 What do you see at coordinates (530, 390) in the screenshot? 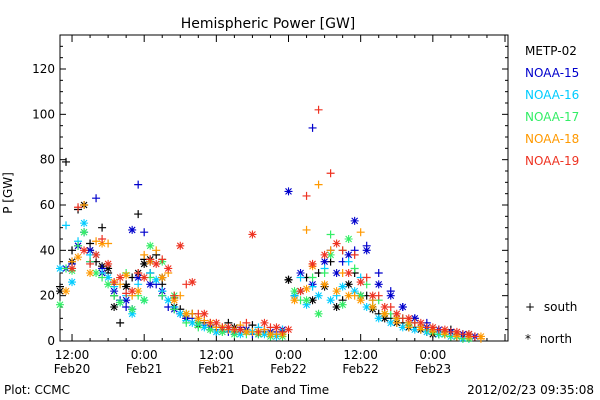
I see `footer-timestamp: 2012/02/23 09:35:08` at bounding box center [530, 390].